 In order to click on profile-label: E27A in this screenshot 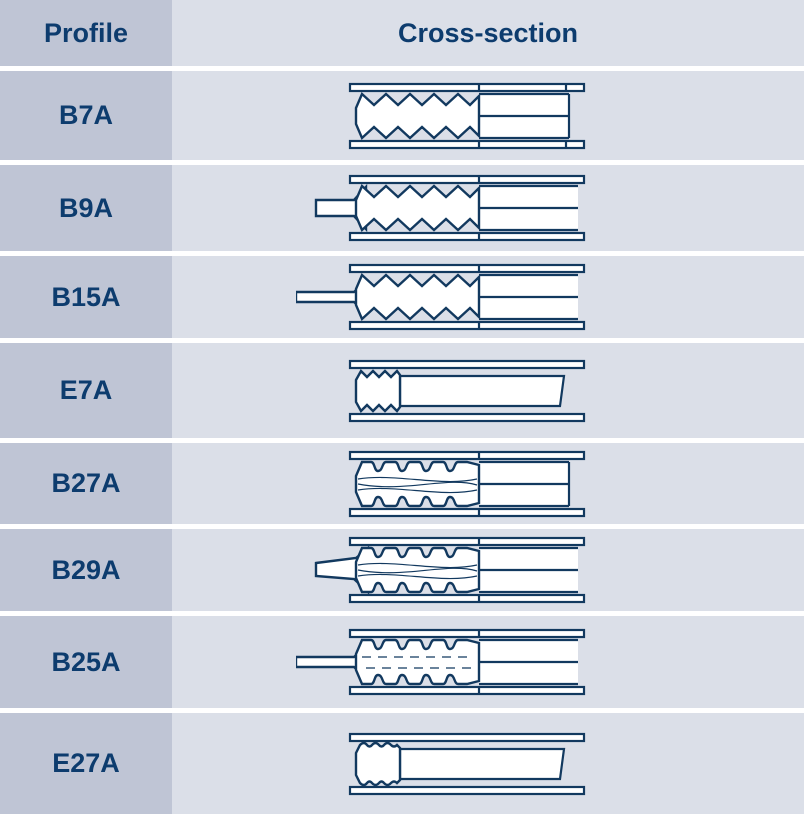, I will do `click(86, 763)`.